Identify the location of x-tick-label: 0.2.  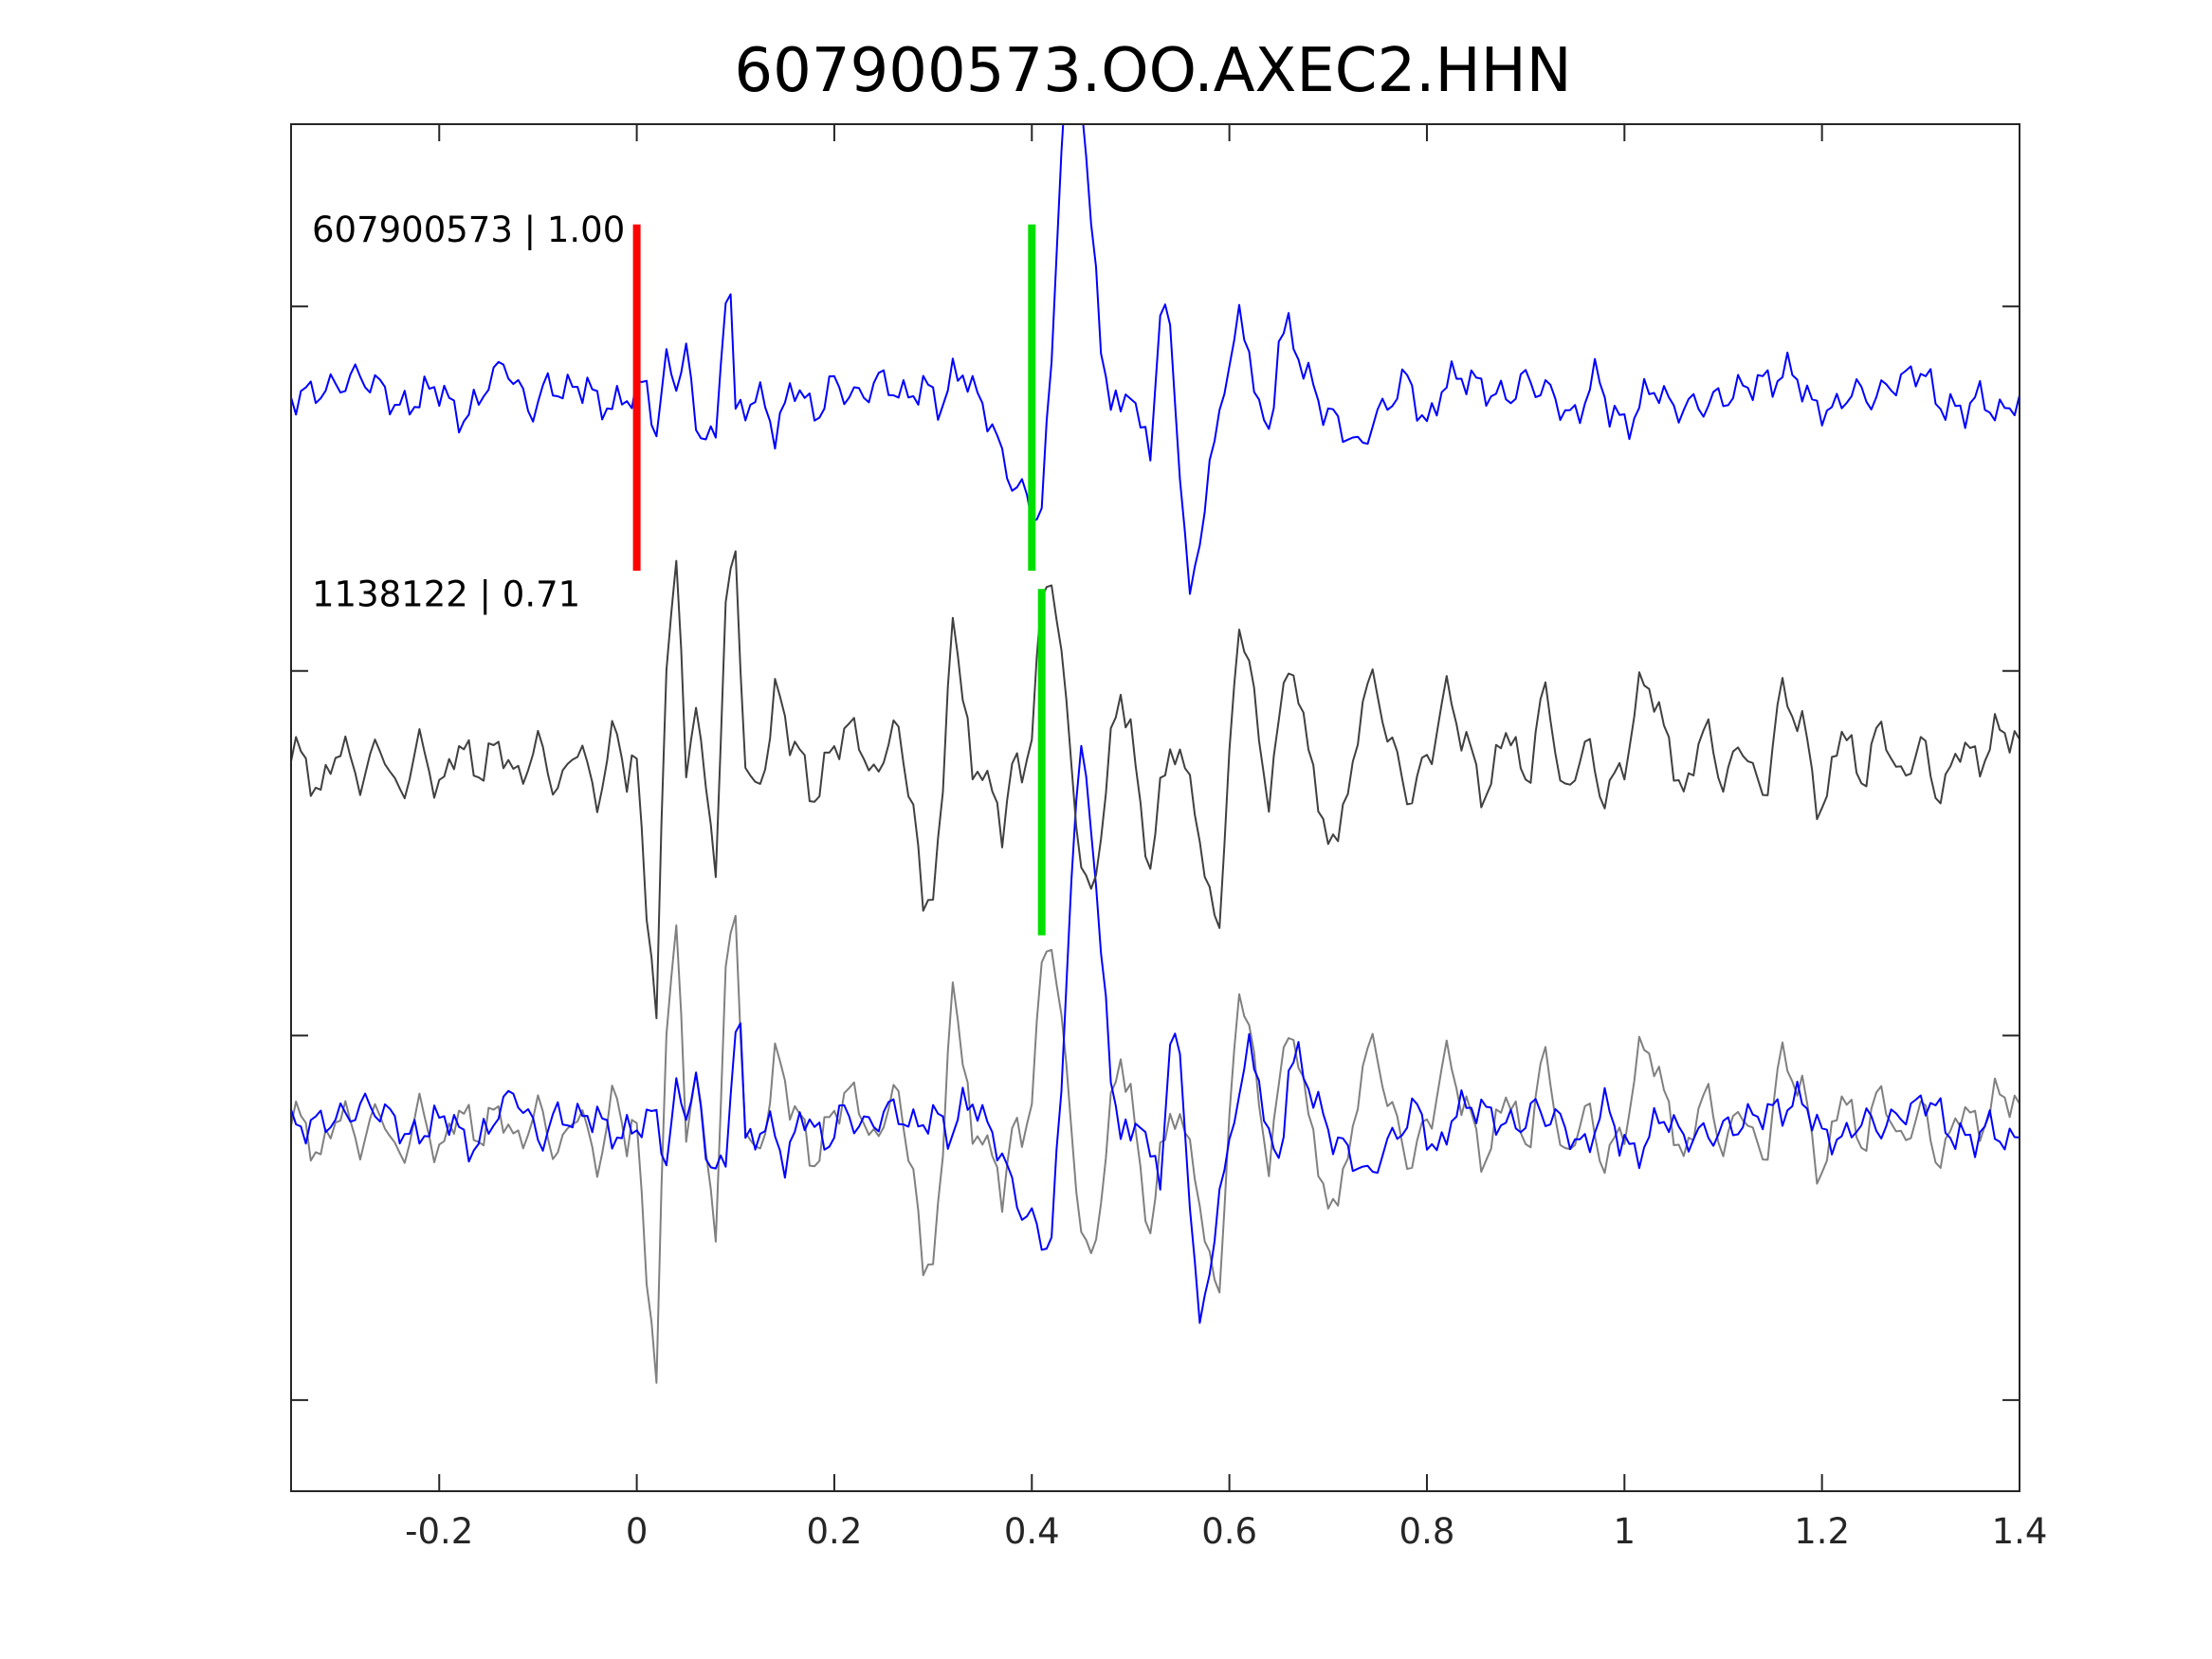
(835, 1531).